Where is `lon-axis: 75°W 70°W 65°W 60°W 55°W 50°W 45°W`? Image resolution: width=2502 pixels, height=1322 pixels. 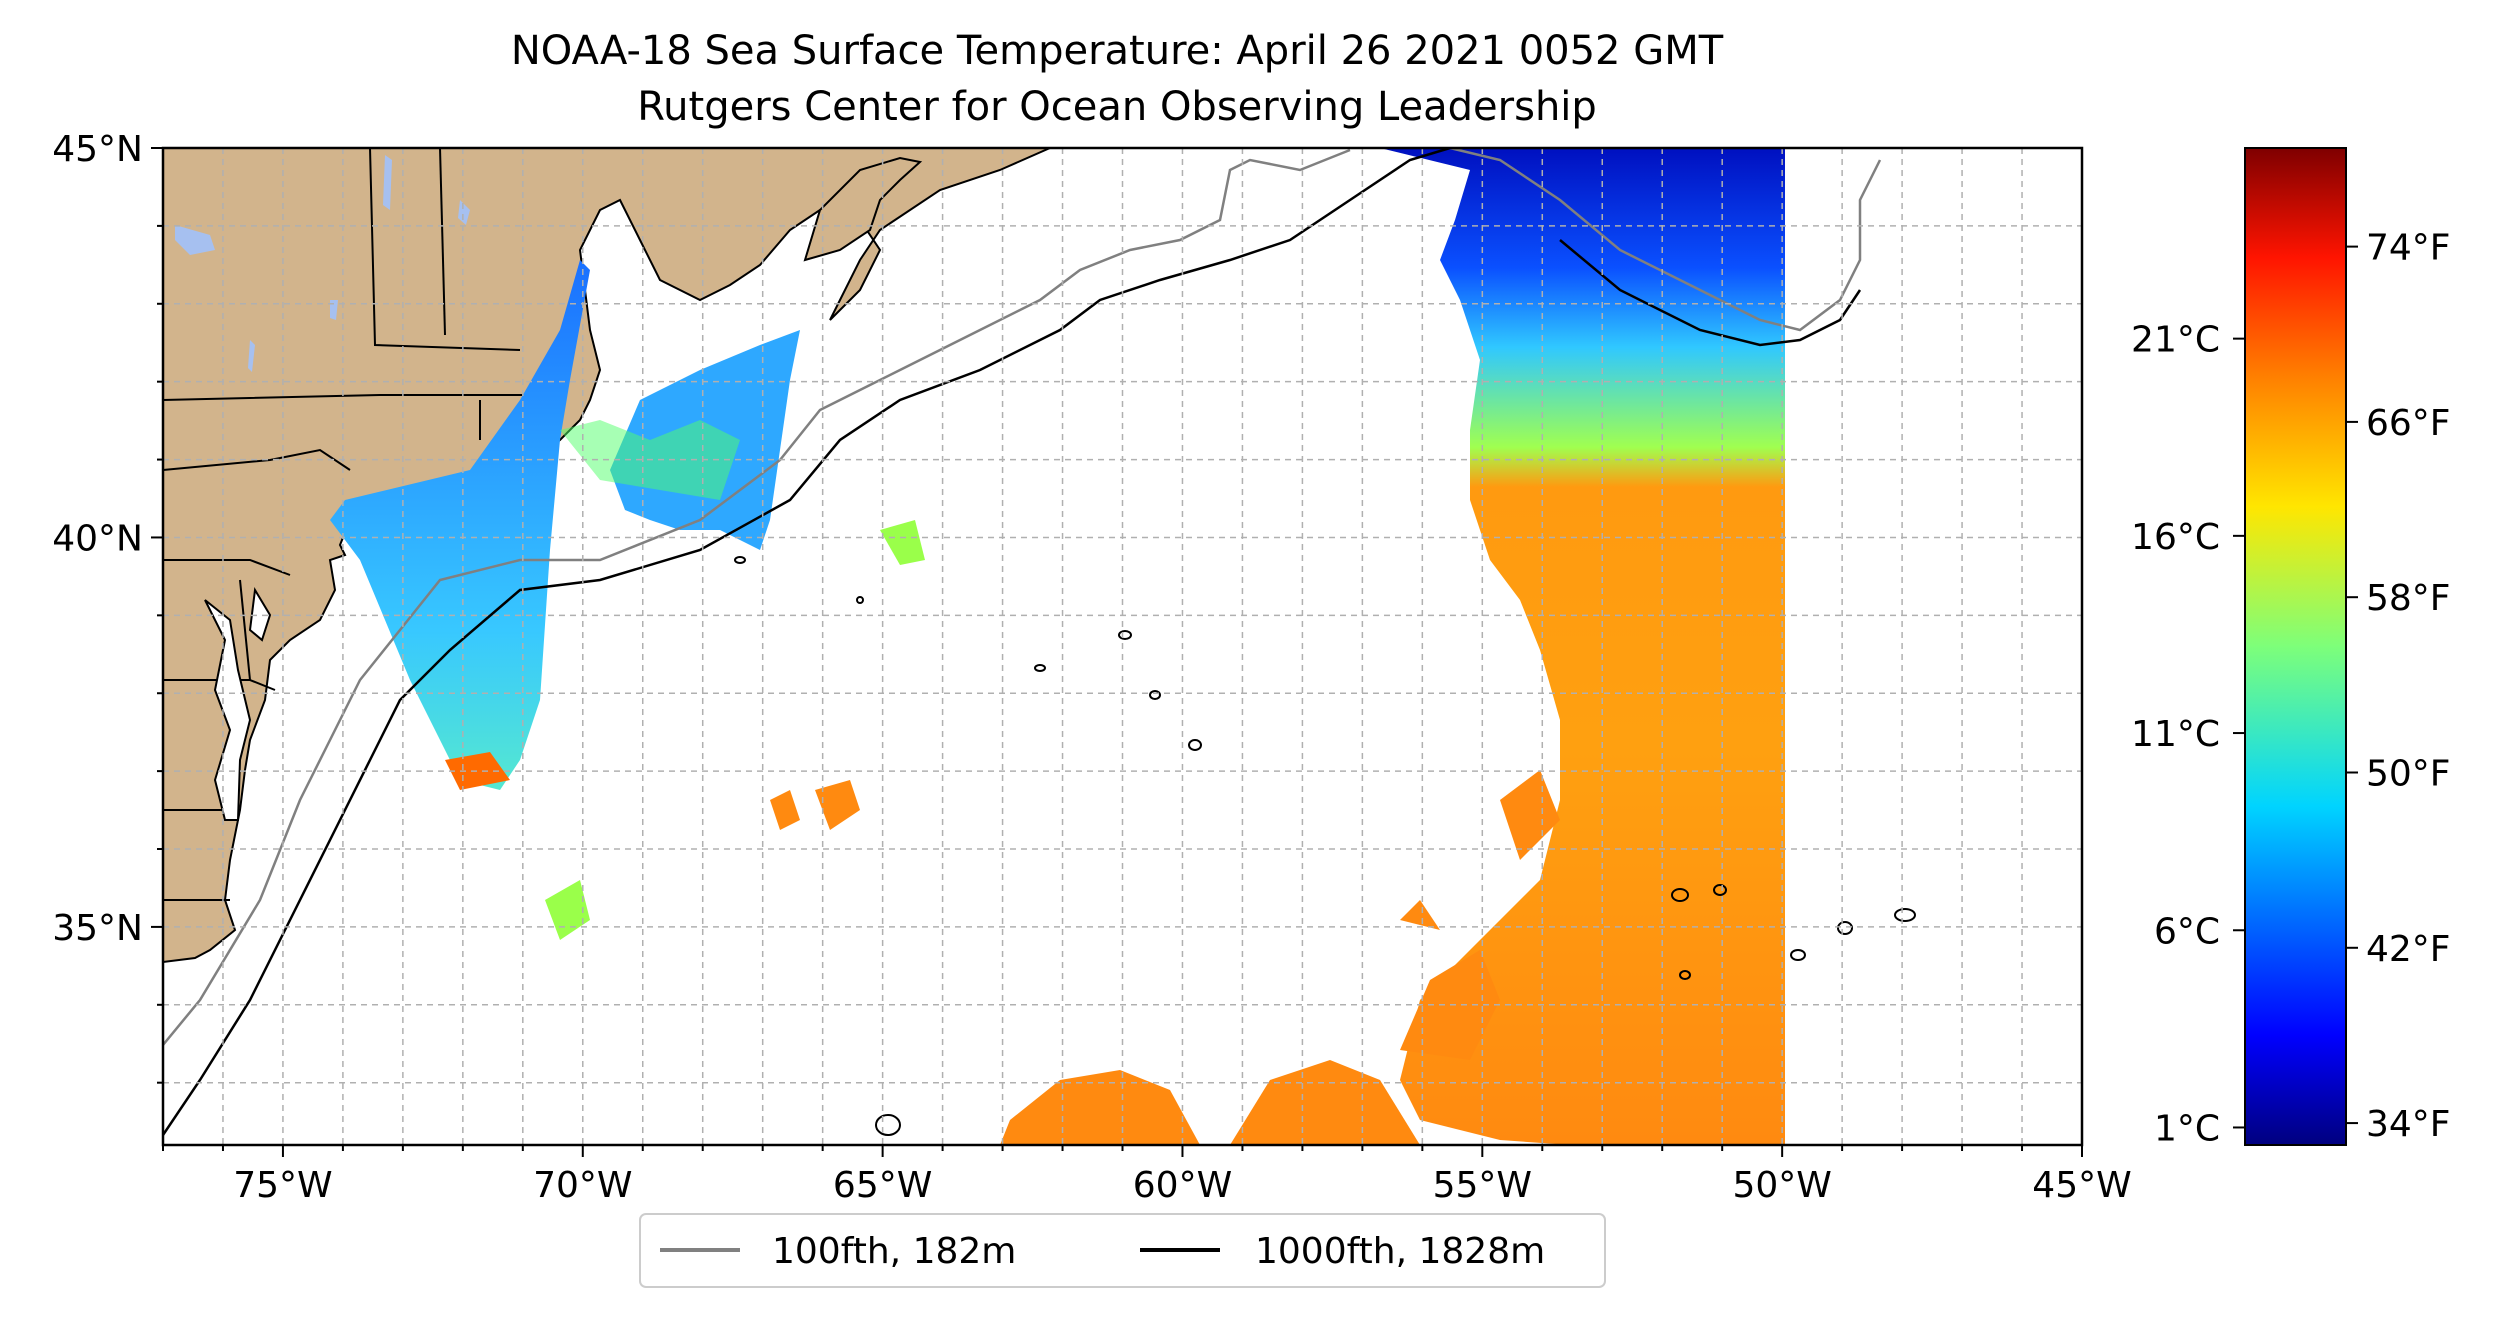 lon-axis: 75°W 70°W 65°W 60°W 55°W 50°W 45°W is located at coordinates (1147, 1175).